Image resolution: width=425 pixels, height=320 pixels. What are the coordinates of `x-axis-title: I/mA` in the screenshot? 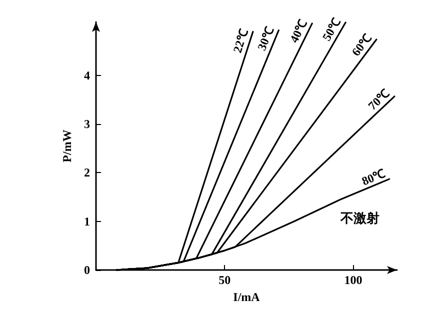 It's located at (246, 297).